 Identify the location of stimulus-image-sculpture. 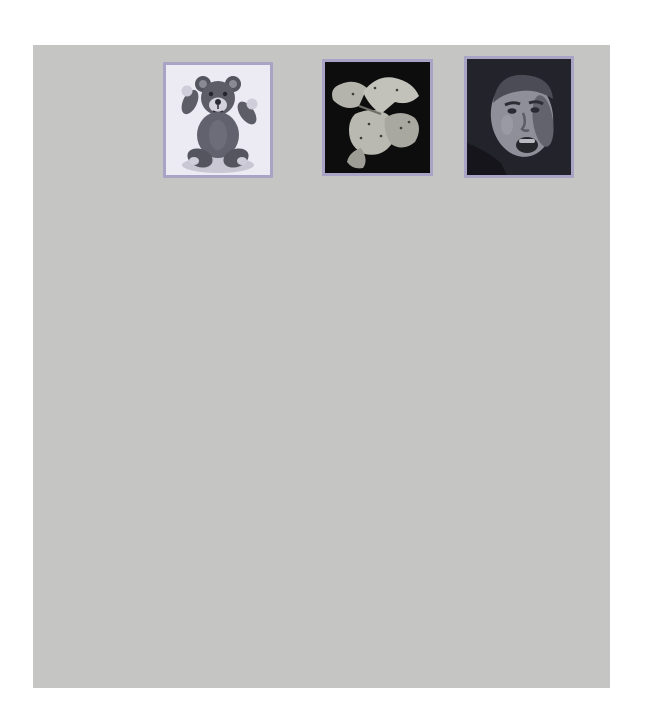
(377, 117).